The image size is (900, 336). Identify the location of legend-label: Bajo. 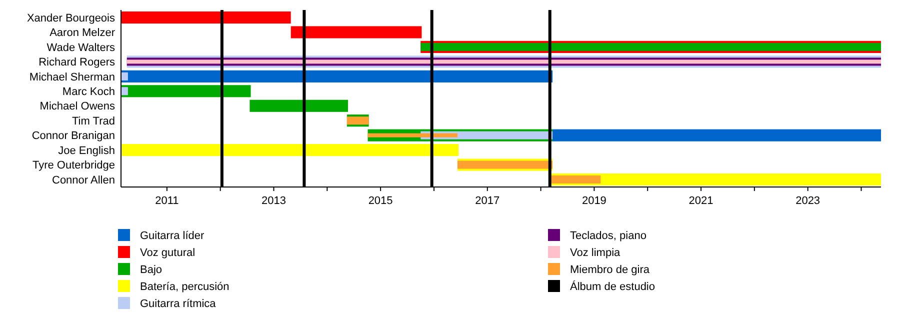
(151, 270).